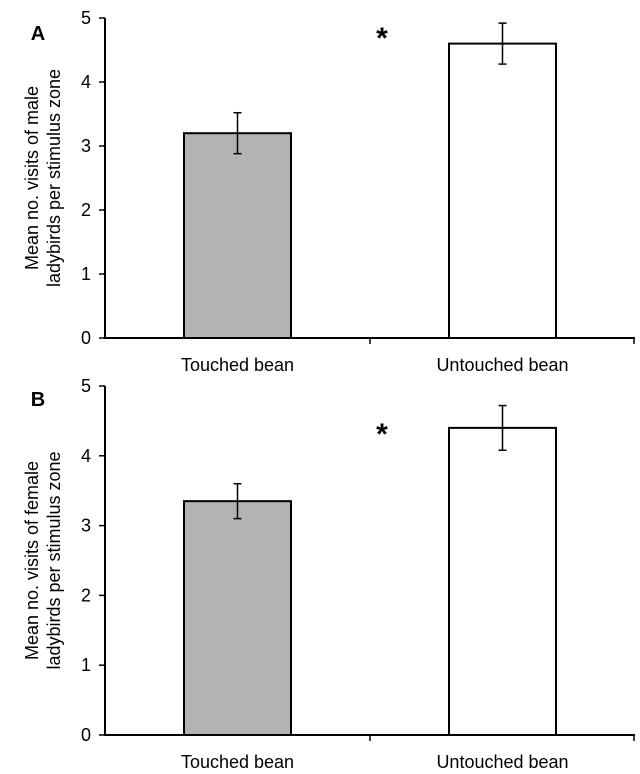 The height and width of the screenshot is (774, 640). Describe the element at coordinates (38, 400) in the screenshot. I see `panel-label: B` at that location.